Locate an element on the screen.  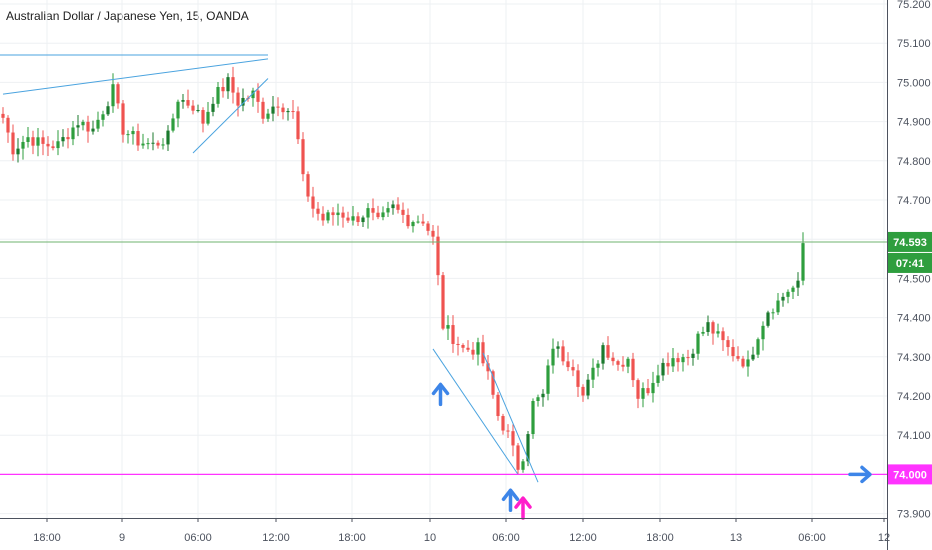
countdown-badge: 07:41 is located at coordinates (910, 262).